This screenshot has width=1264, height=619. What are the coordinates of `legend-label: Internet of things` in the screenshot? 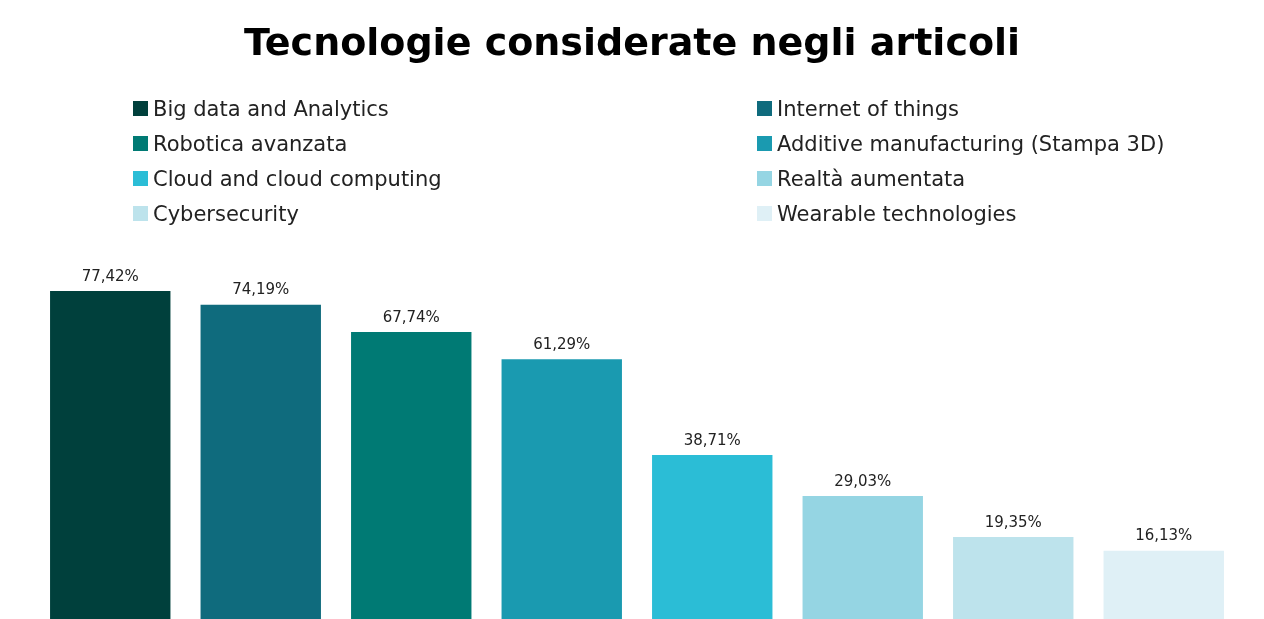 It's located at (868, 108).